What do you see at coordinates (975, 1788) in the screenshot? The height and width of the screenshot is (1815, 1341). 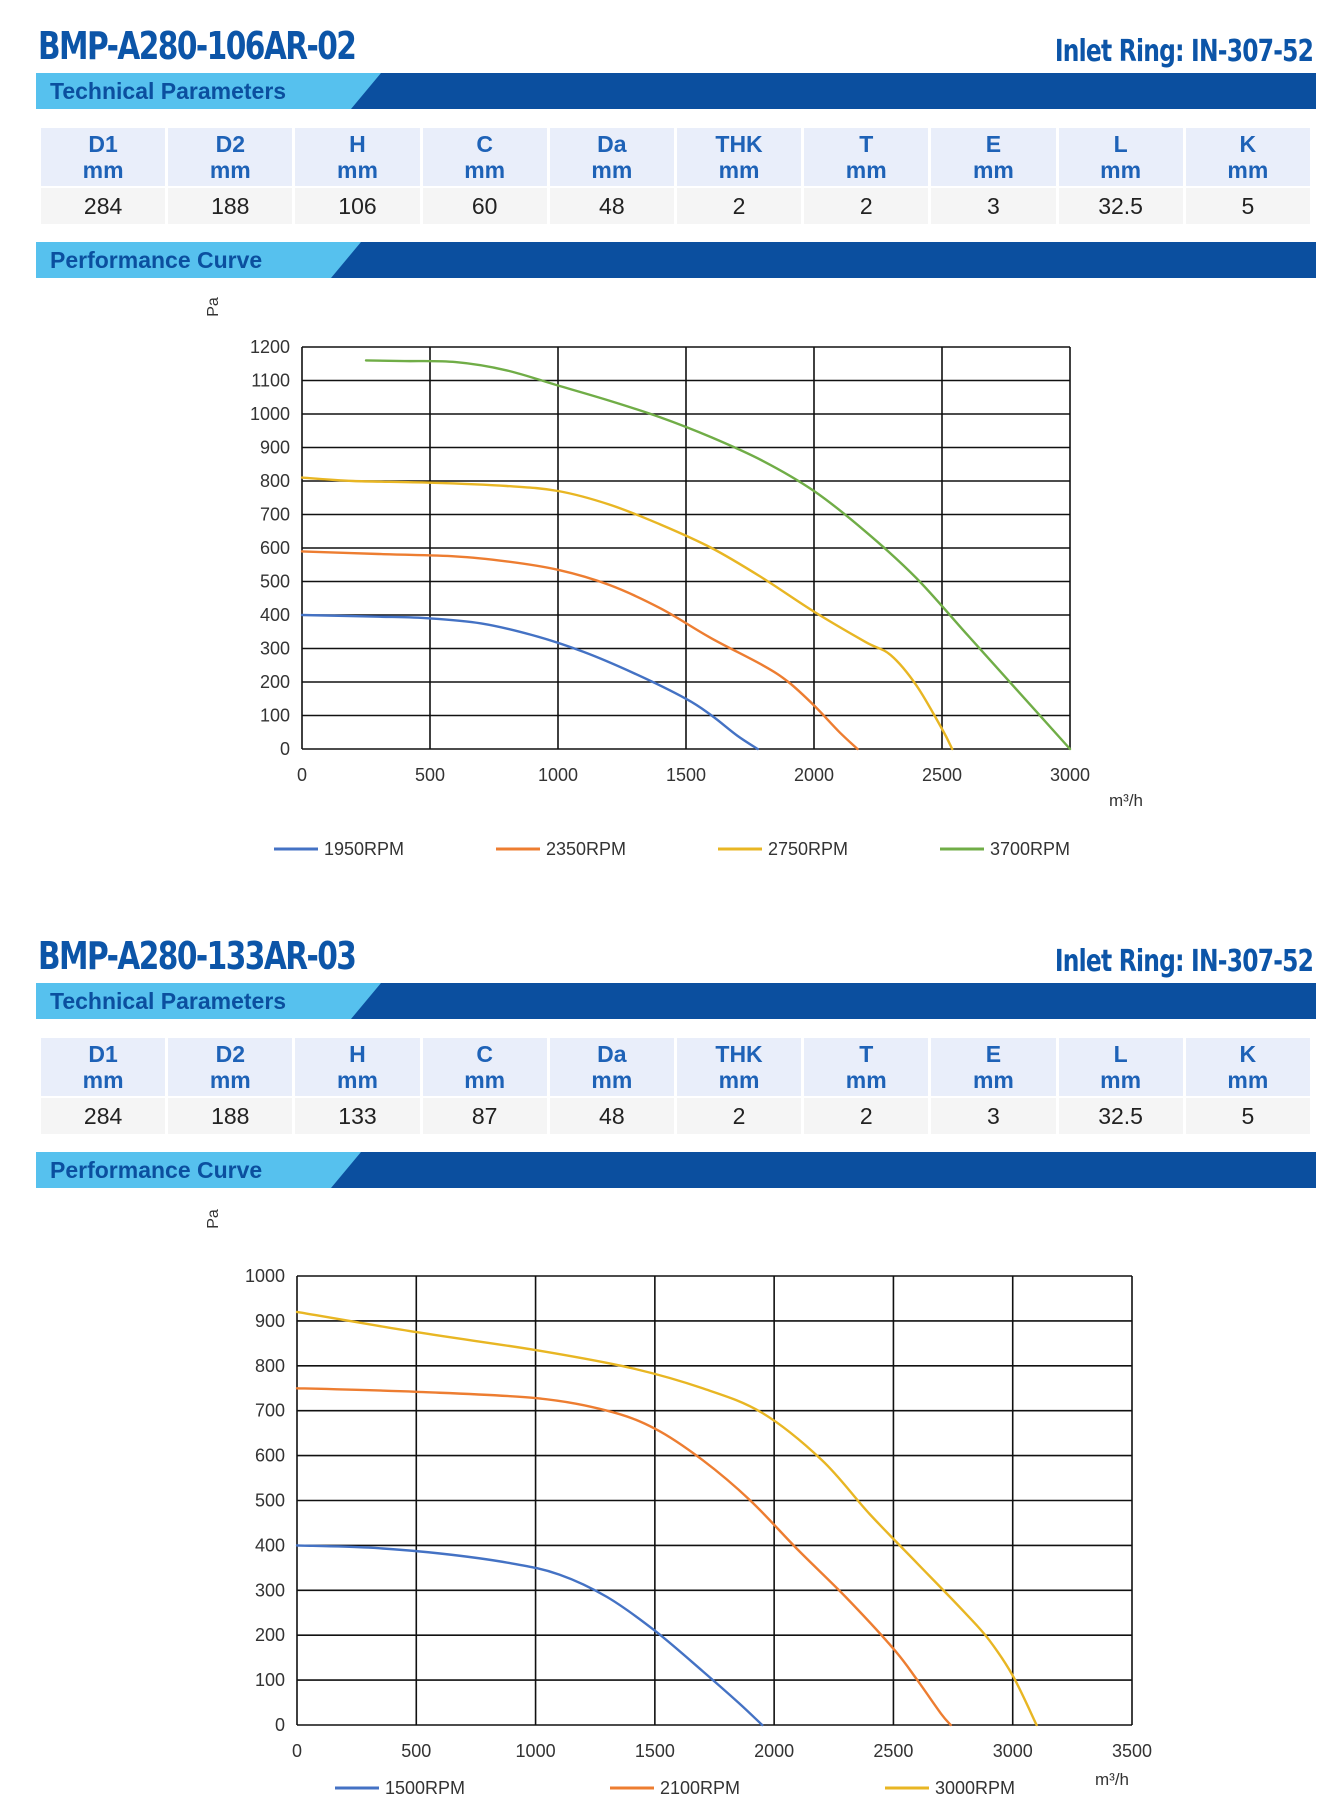 I see `legend-label: 3000RPM` at bounding box center [975, 1788].